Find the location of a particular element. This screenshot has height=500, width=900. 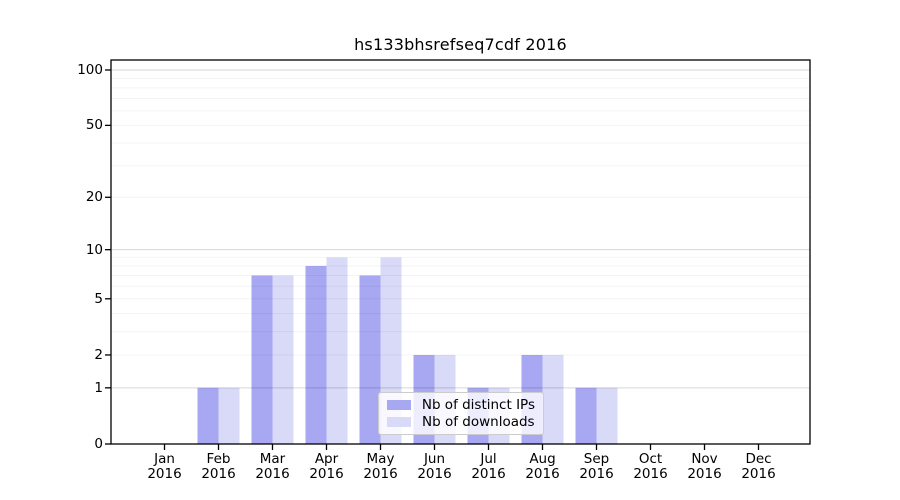

legend-swatch-downloads is located at coordinates (399, 422).